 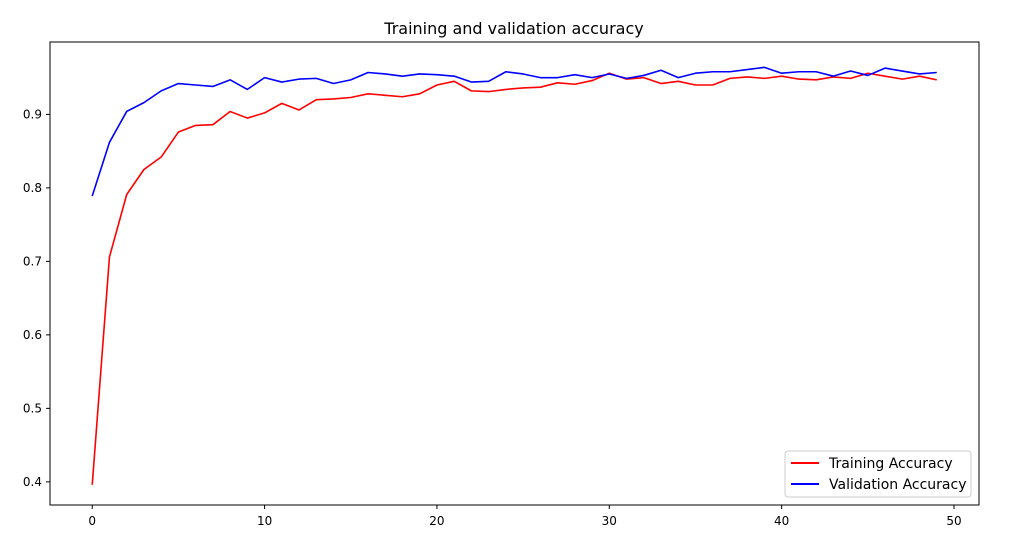 What do you see at coordinates (525, 516) in the screenshot?
I see `x-axis: 0 10 20 30 40 50` at bounding box center [525, 516].